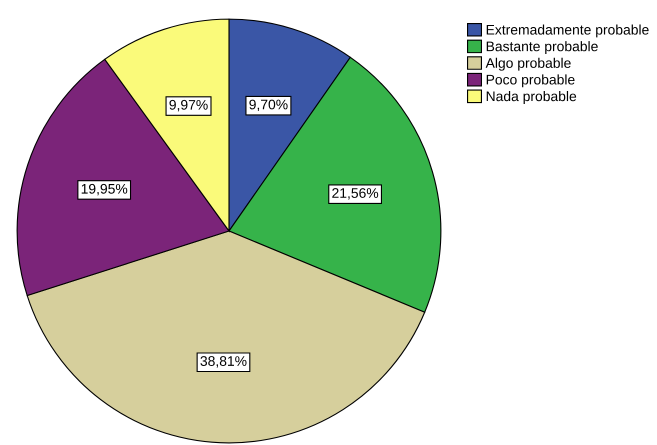  I want to click on data-label: 9,97%, so click(188, 106).